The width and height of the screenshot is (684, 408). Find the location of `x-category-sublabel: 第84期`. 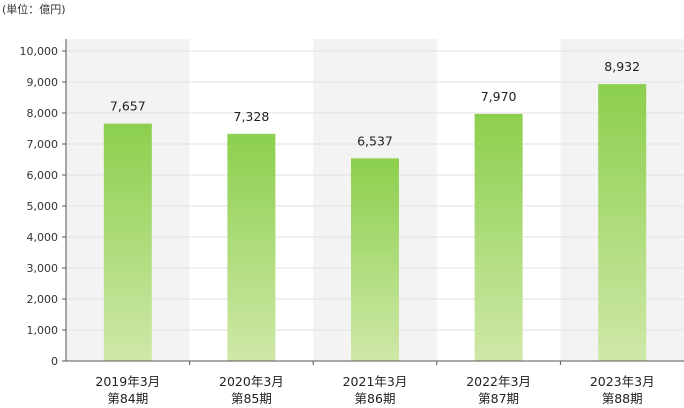

x-category-sublabel: 第84期 is located at coordinates (127, 398).